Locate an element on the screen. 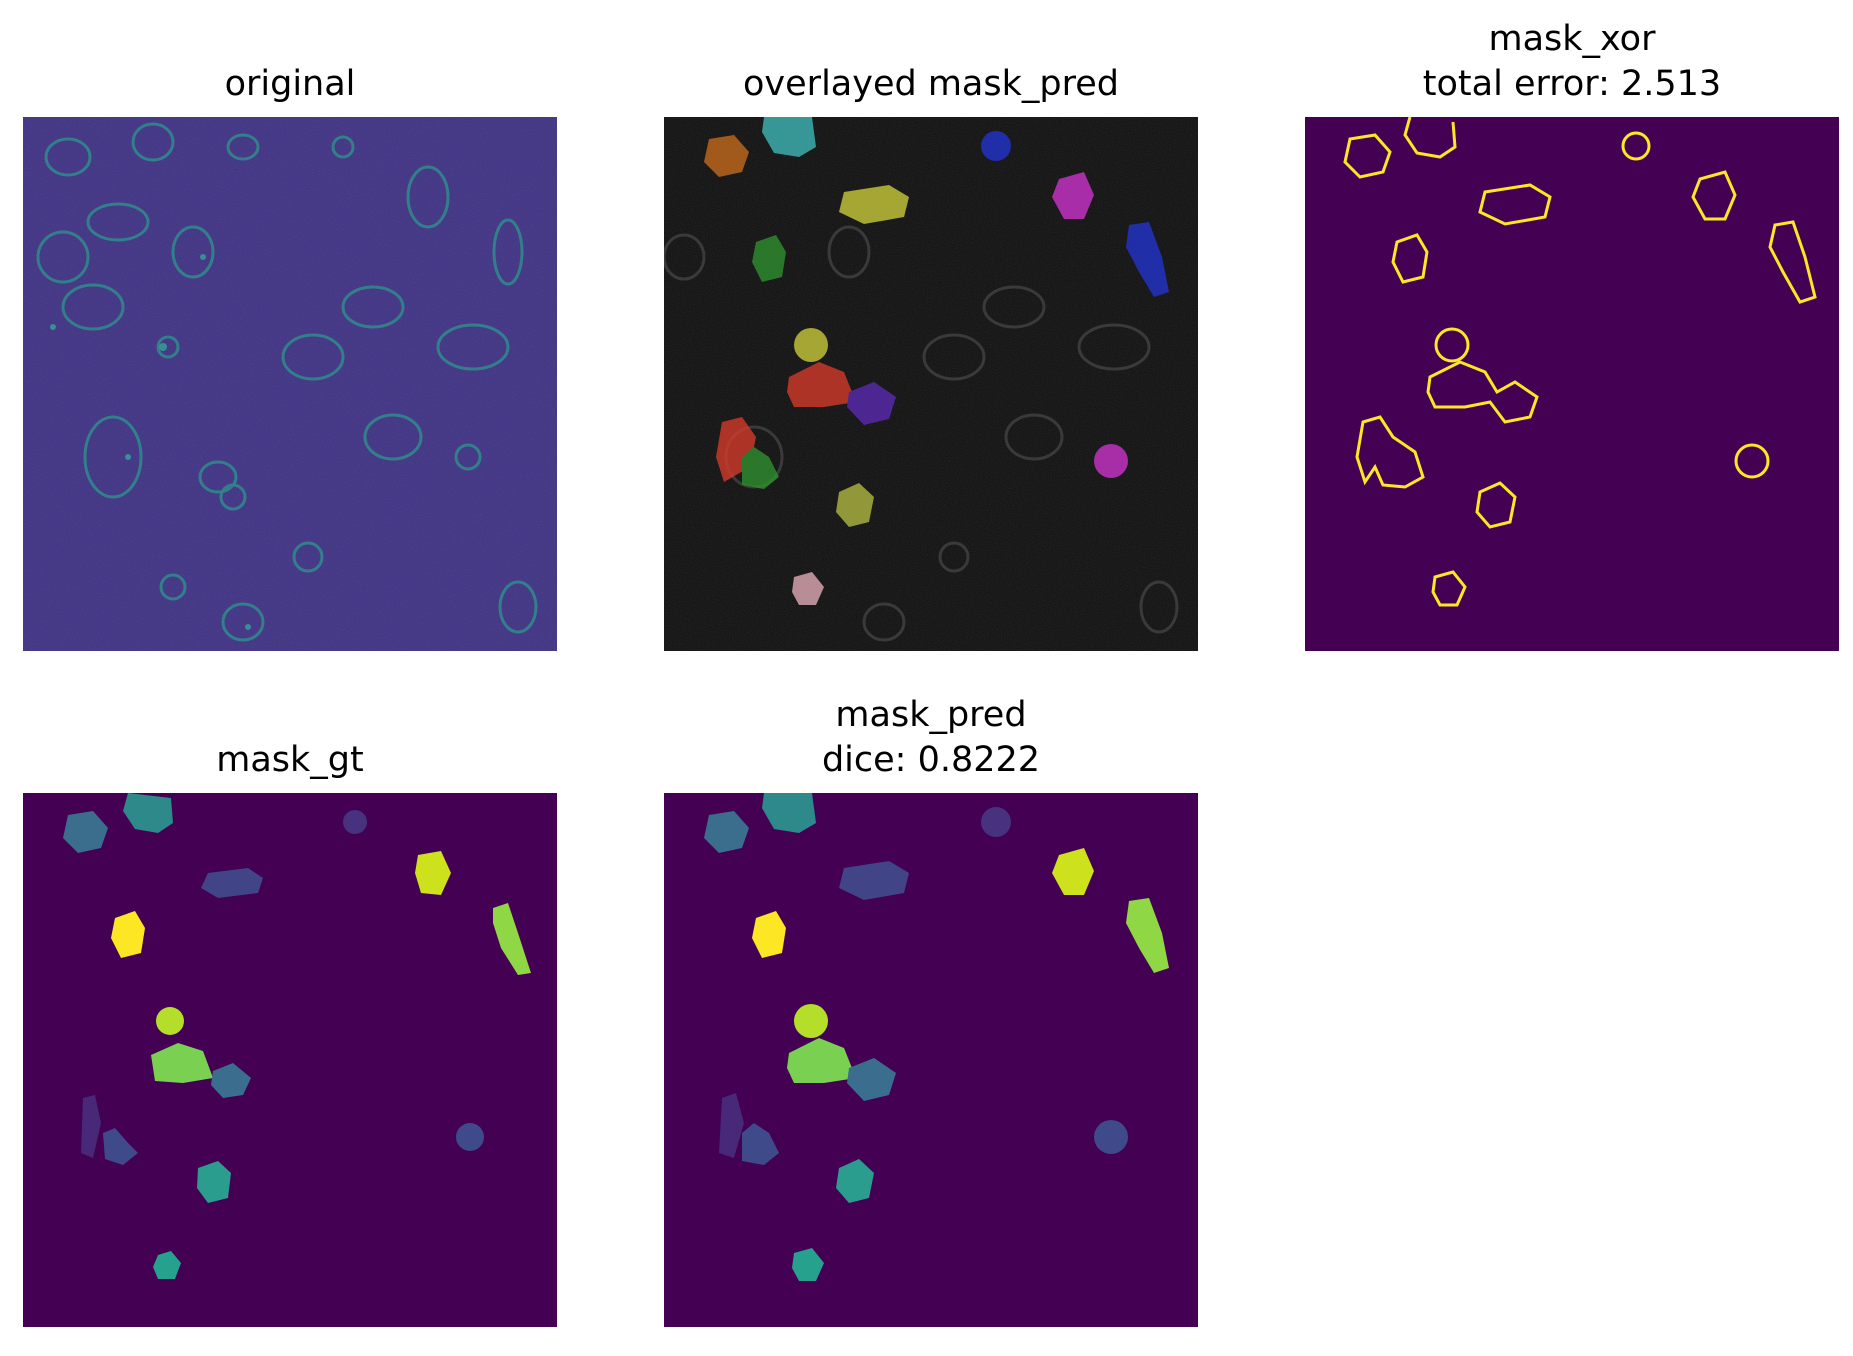  panel-title-original: original is located at coordinates (290, 84).